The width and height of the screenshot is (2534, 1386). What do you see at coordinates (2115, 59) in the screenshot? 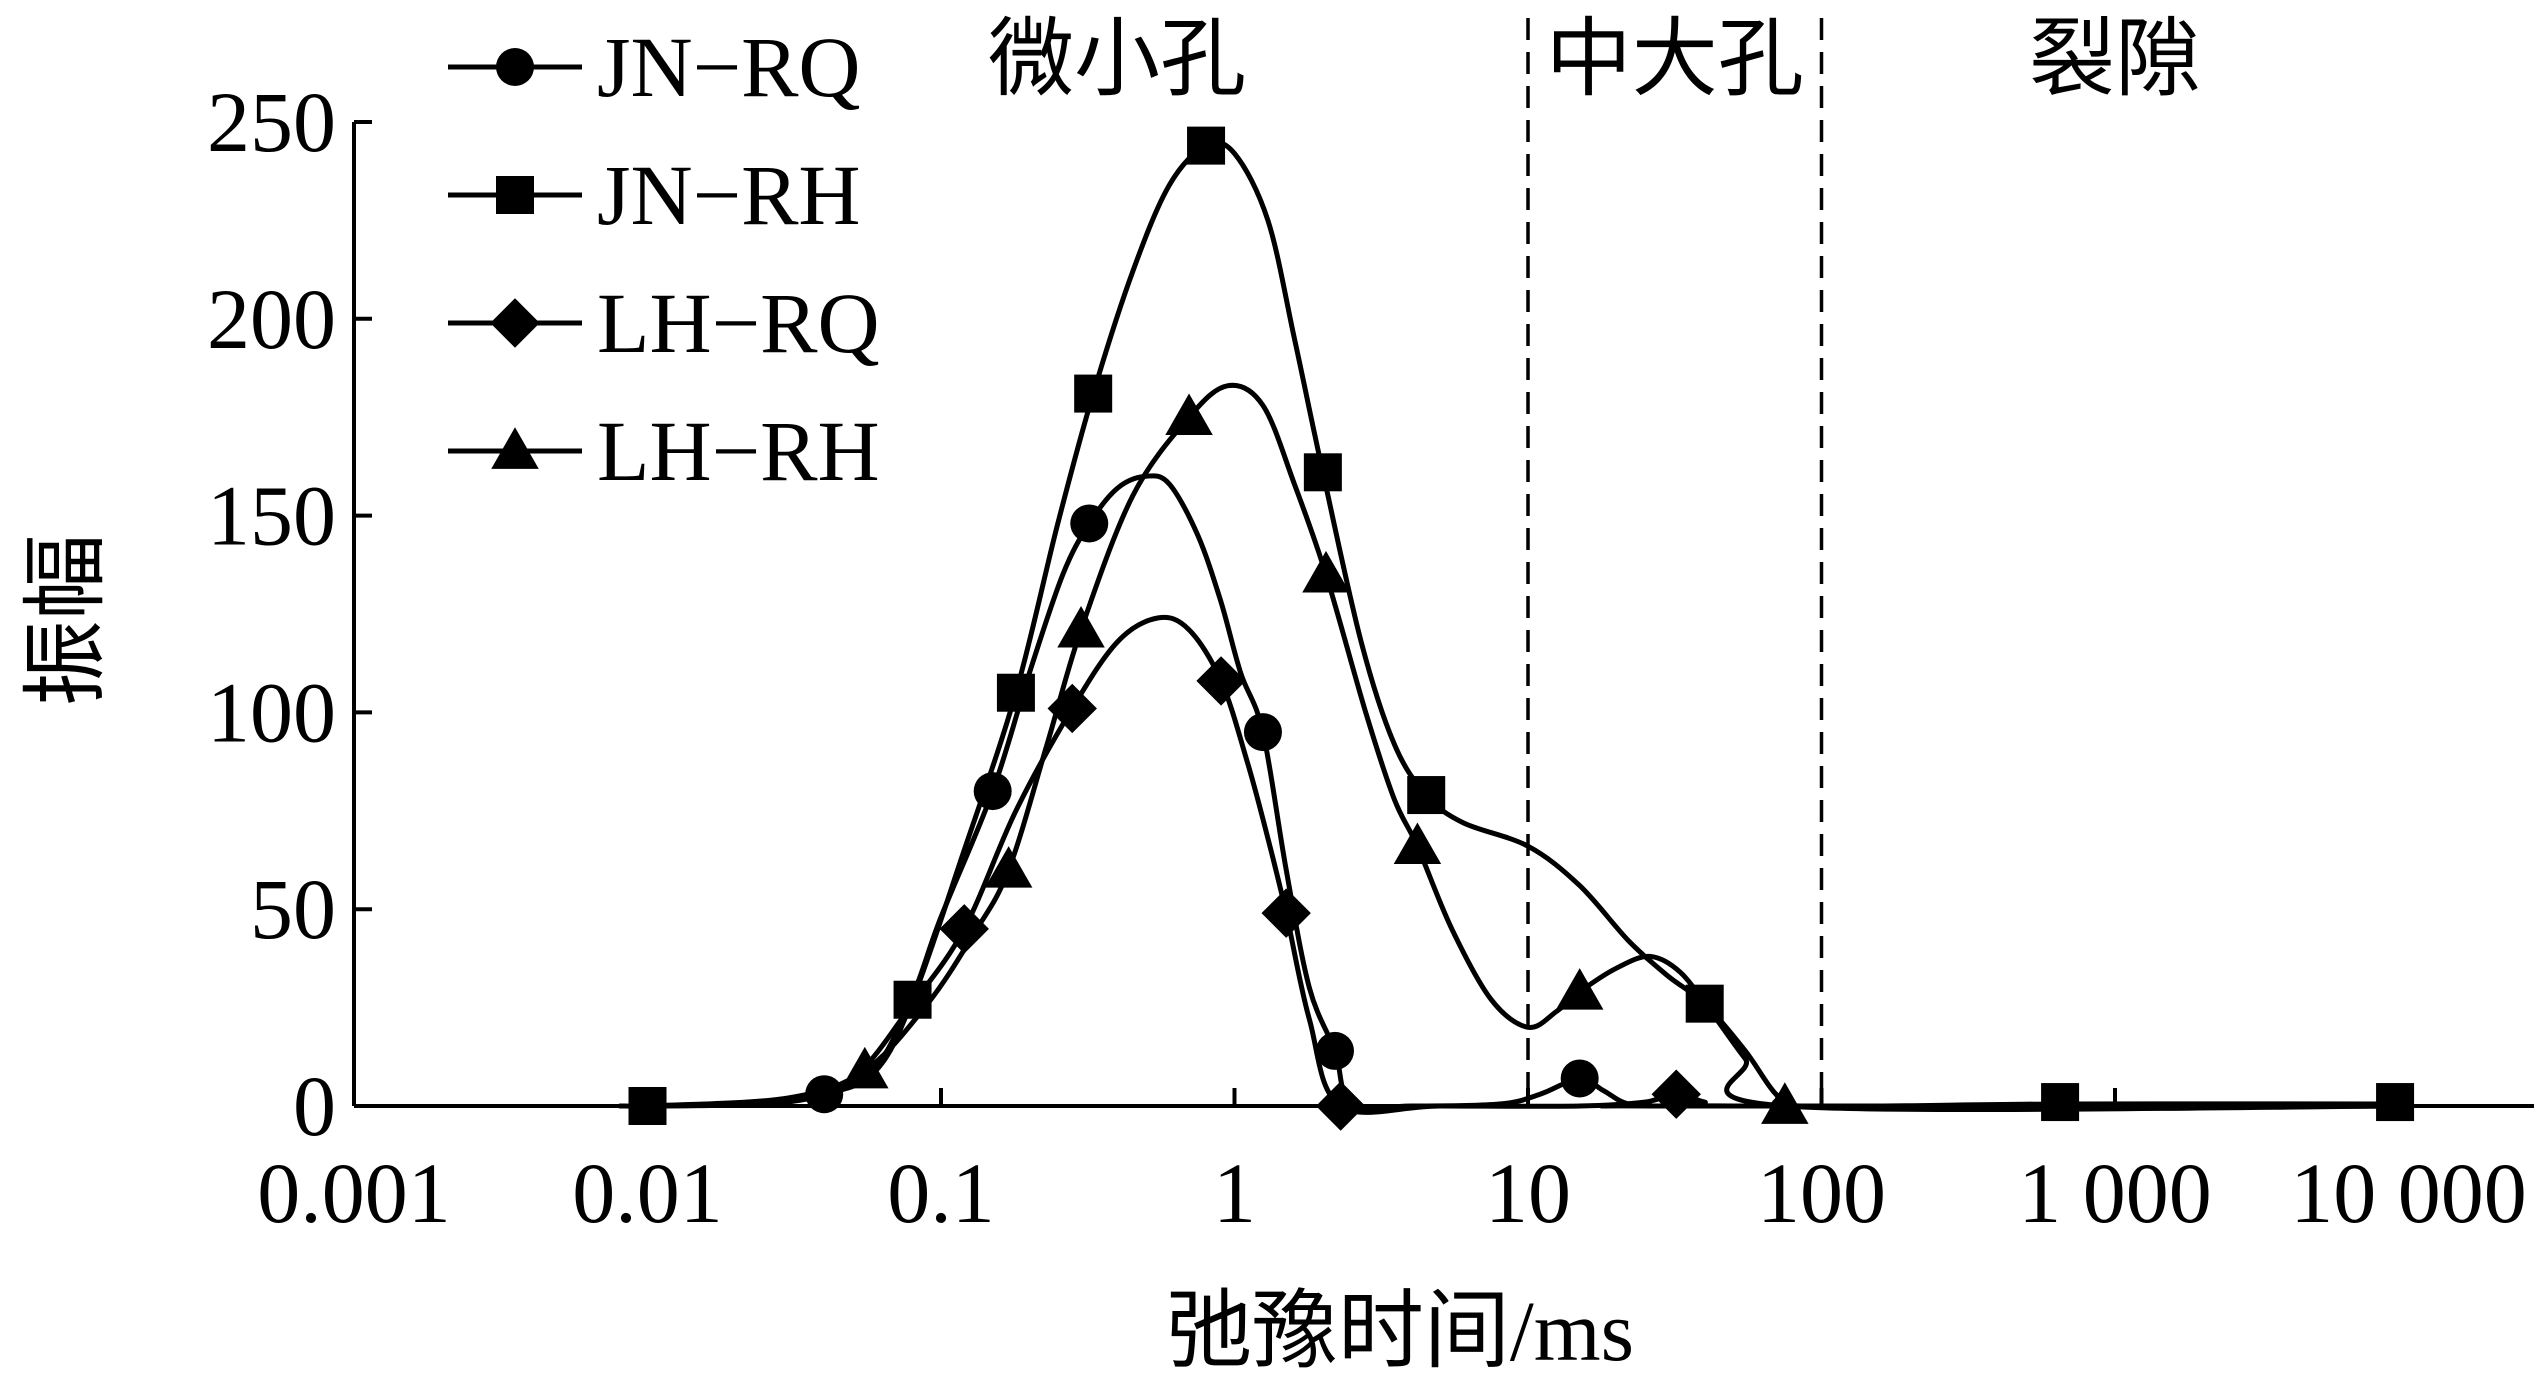
I see `region-label: 裂隙` at bounding box center [2115, 59].